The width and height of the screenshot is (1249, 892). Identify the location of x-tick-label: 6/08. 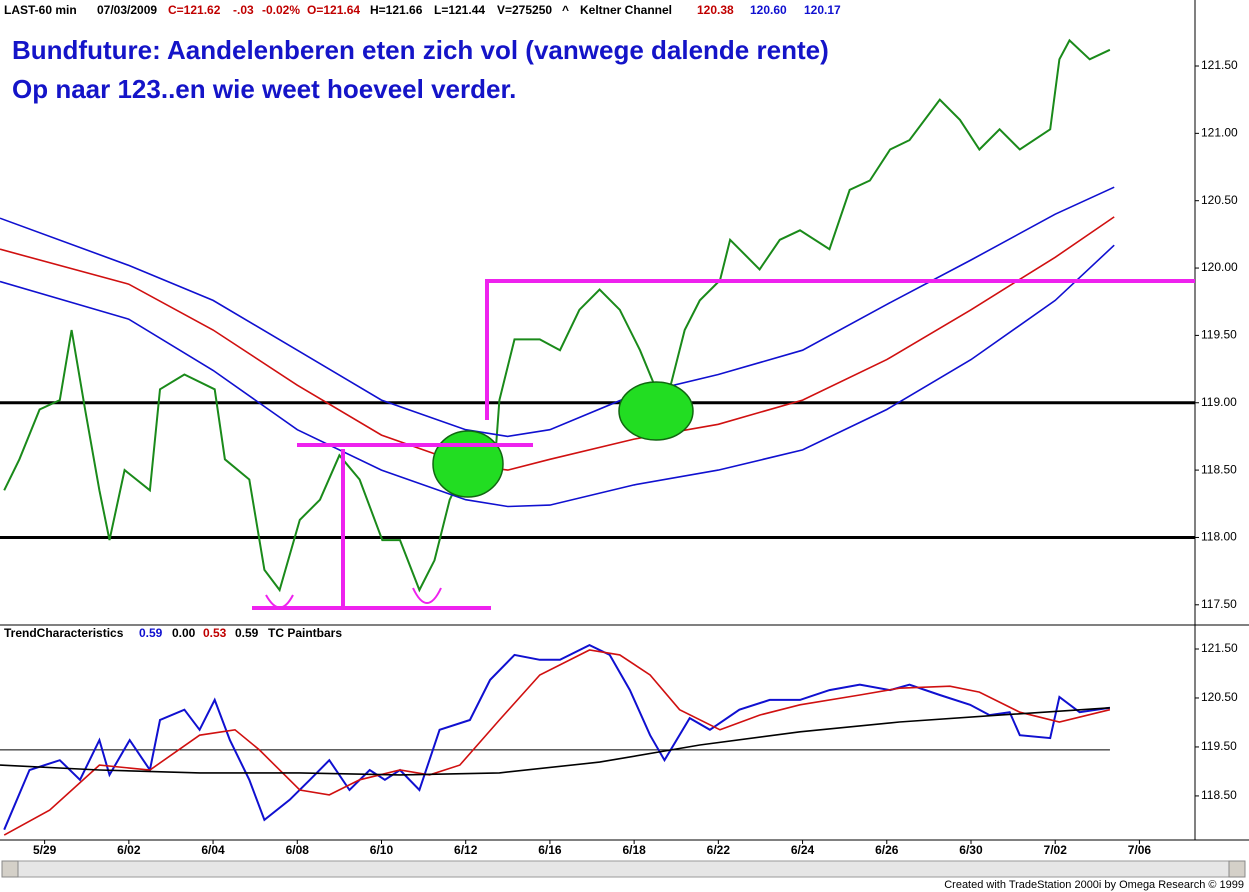
(298, 850).